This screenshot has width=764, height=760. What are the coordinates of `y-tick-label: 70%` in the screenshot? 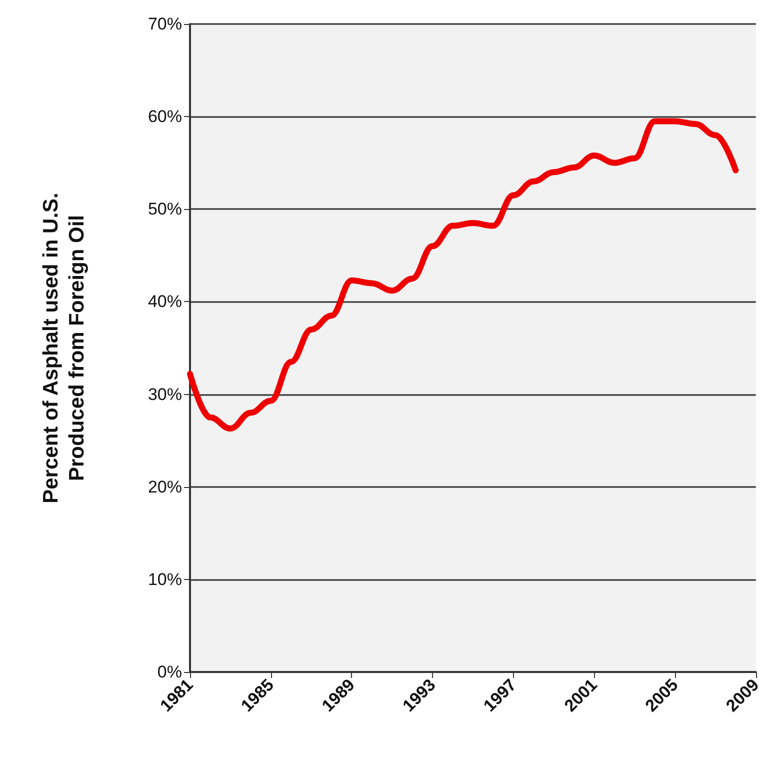 It's located at (165, 24).